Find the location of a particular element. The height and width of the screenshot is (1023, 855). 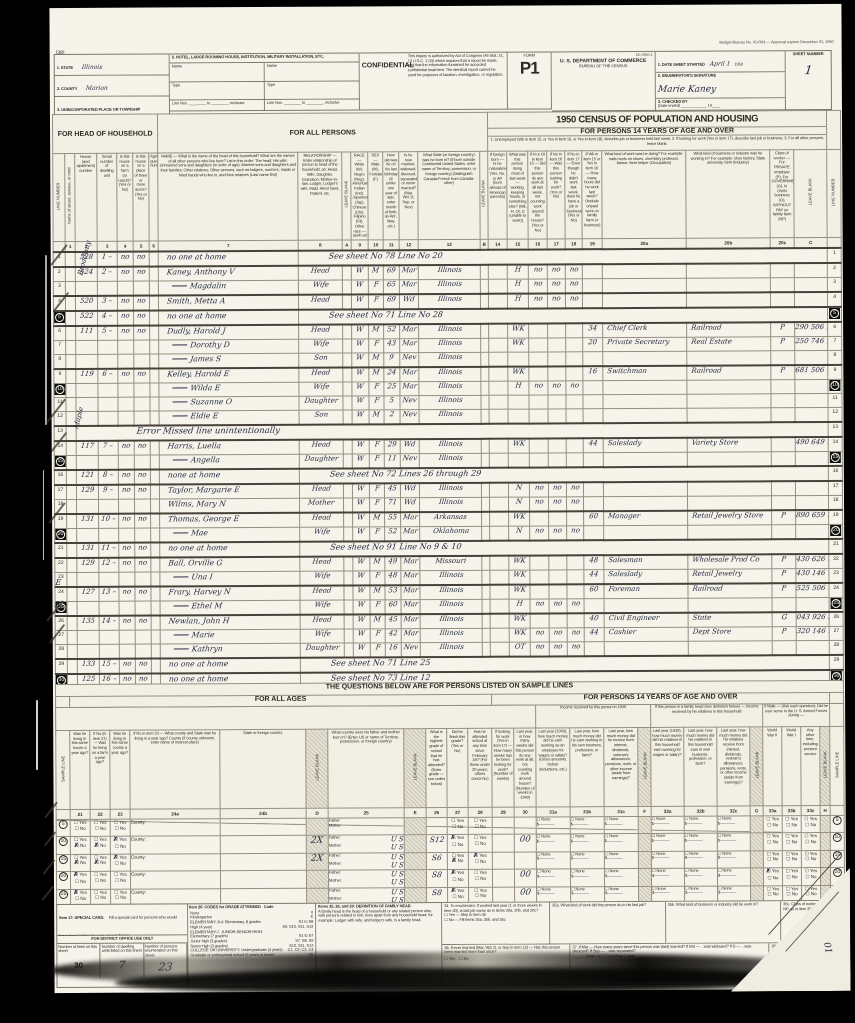

handwritten-entry: Foreman is located at coordinates (624, 589).